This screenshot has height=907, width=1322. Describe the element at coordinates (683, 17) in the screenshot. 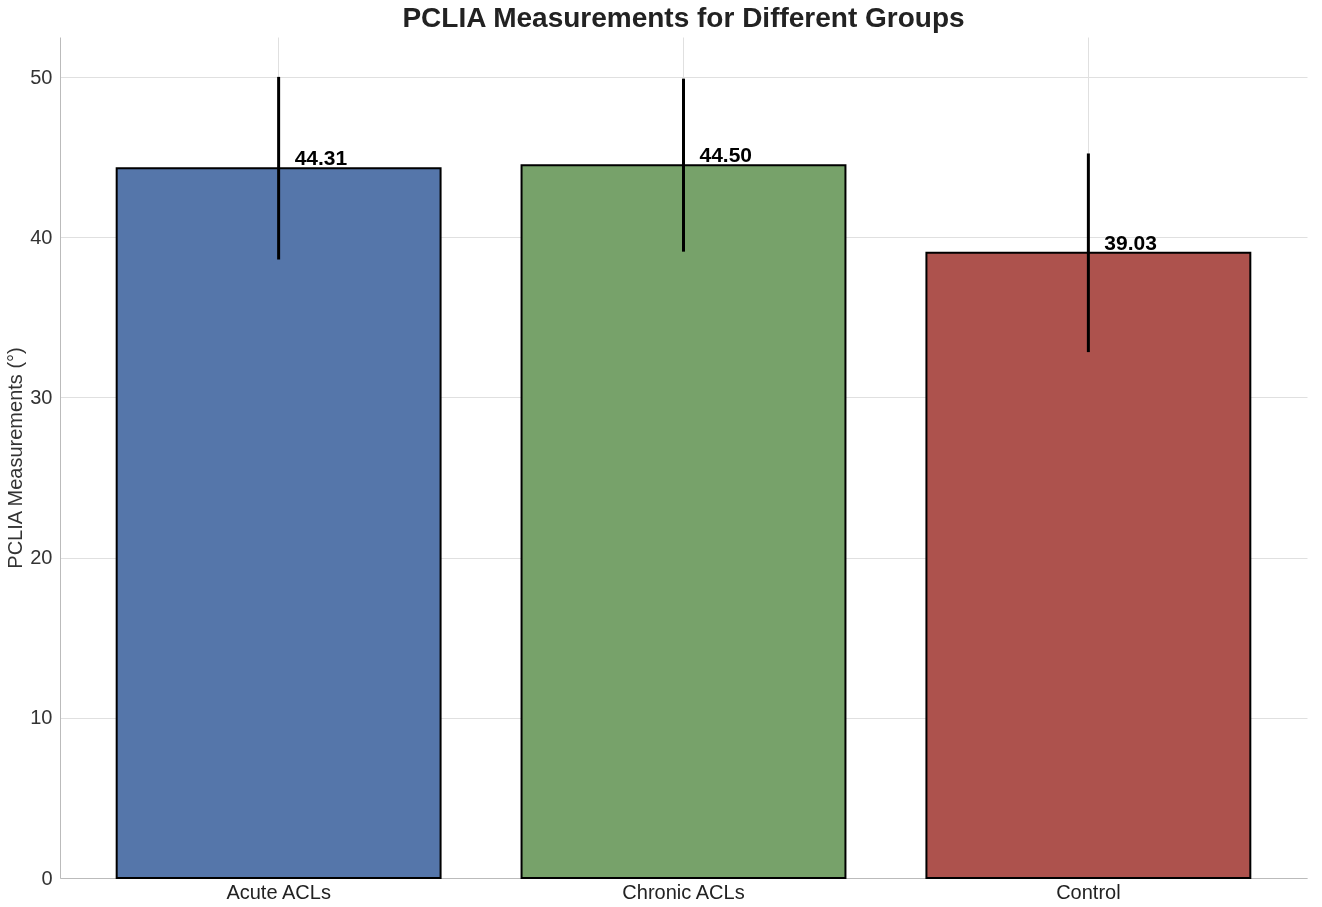

I see `chart-title: PCLIA Measurements for Different Groups` at that location.